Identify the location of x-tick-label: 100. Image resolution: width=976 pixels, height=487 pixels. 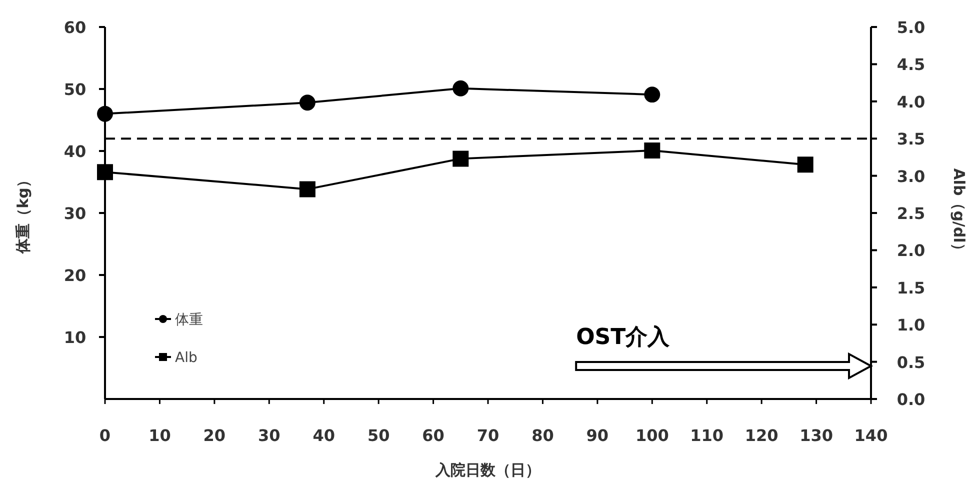
(652, 435).